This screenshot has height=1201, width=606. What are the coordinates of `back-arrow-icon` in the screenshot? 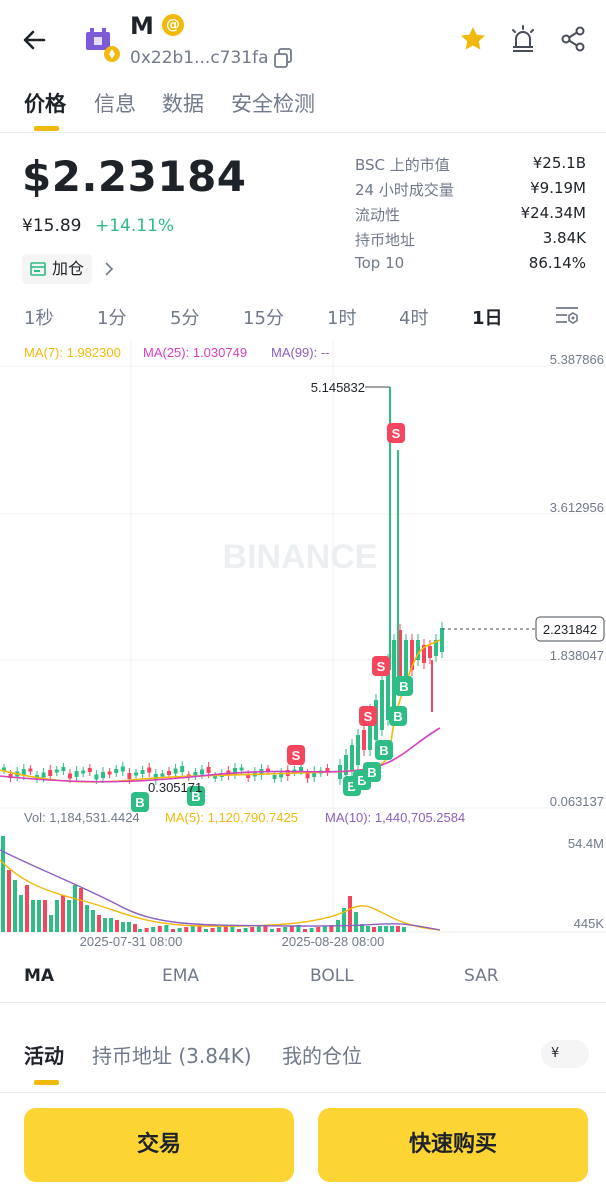 It's located at (34, 40).